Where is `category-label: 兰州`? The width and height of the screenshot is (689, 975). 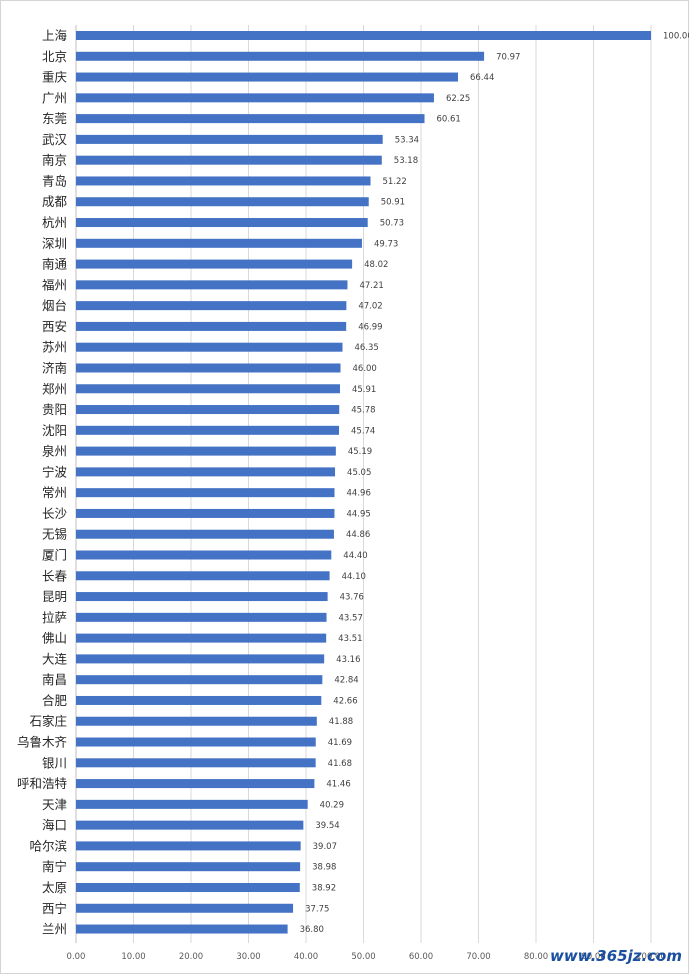
category-label: 兰州 is located at coordinates (54, 929).